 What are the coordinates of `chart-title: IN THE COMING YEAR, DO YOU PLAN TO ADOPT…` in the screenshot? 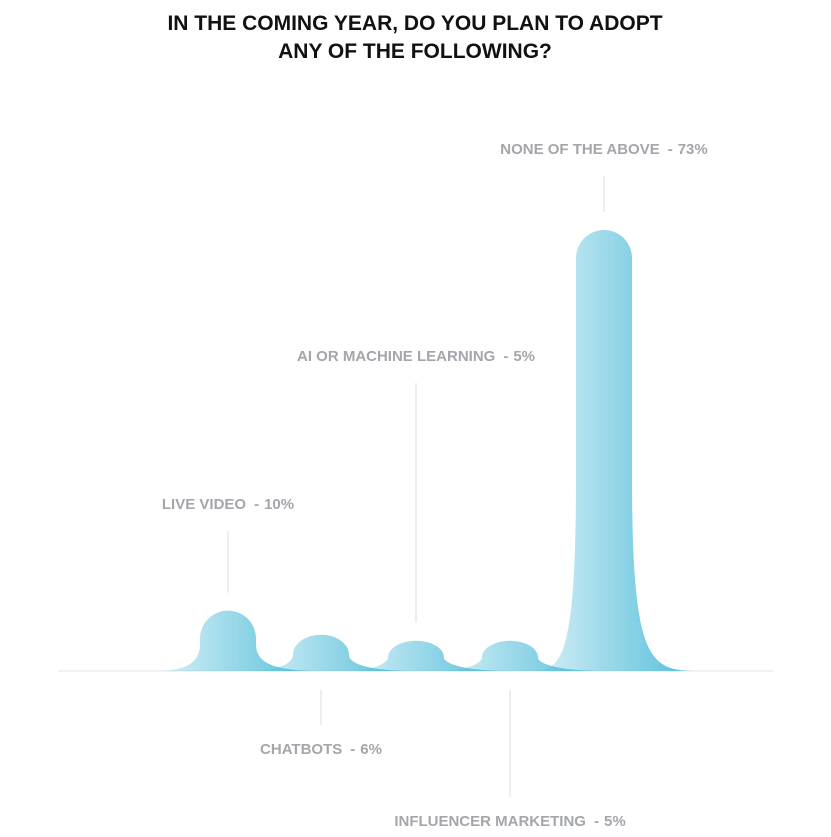 It's located at (415, 37).